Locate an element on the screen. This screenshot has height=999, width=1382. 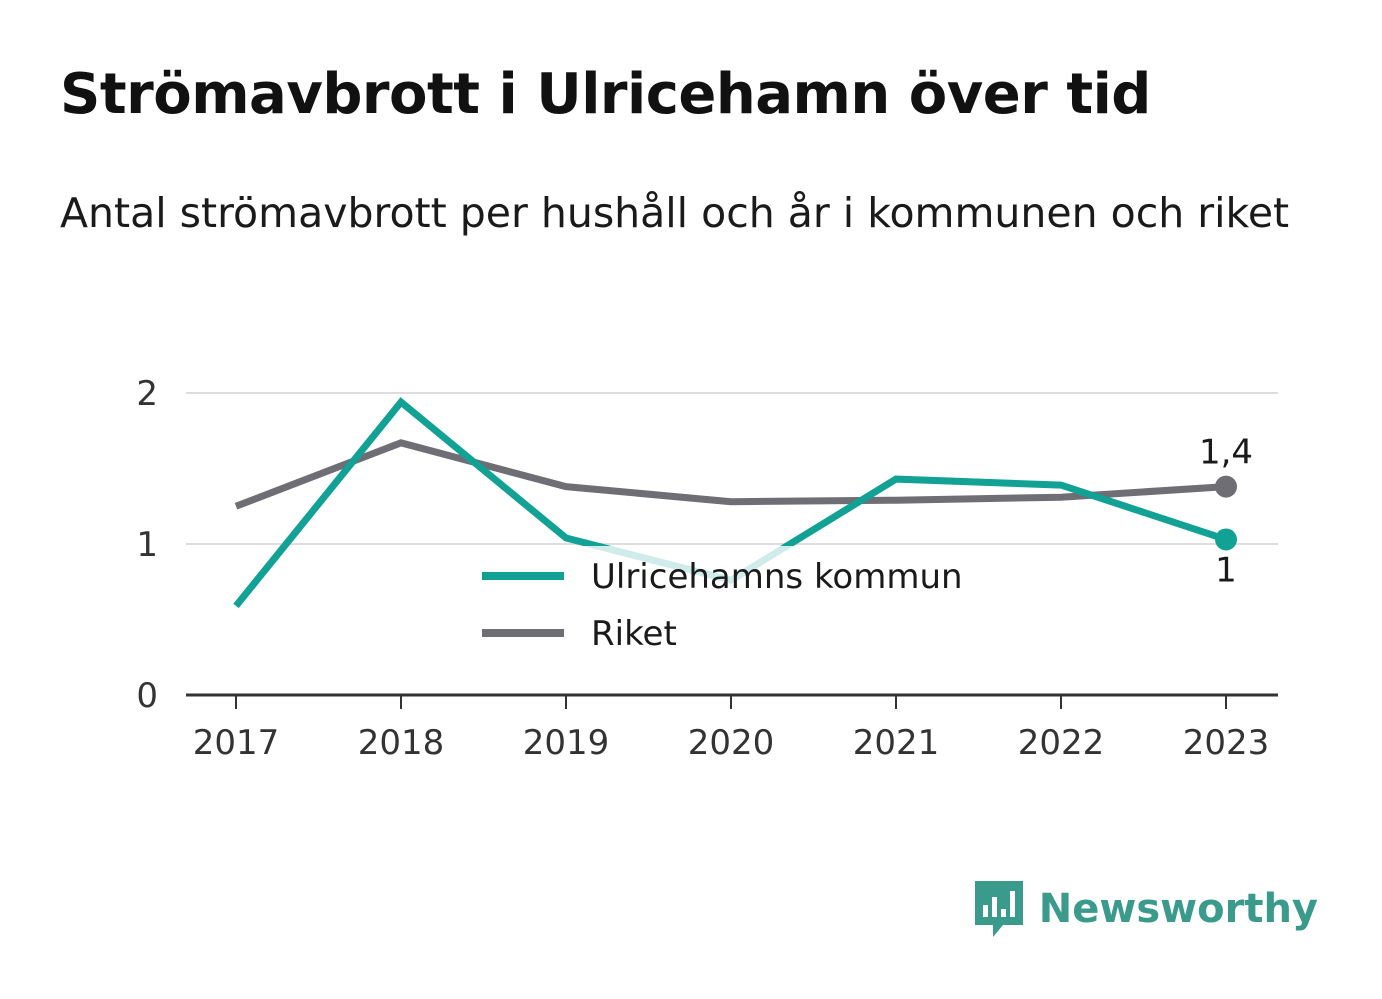
end-label-1: 1,4 is located at coordinates (1226, 453).